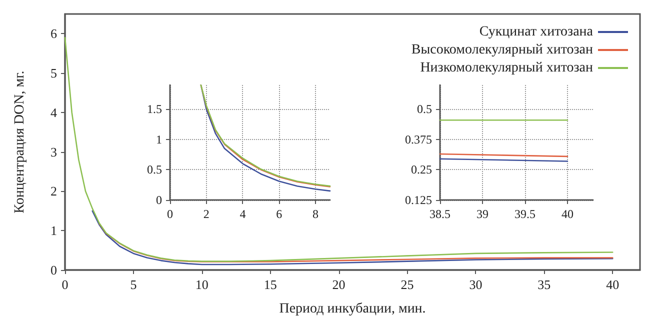  Describe the element at coordinates (270, 284) in the screenshot. I see `x-tick-label: 15` at that location.